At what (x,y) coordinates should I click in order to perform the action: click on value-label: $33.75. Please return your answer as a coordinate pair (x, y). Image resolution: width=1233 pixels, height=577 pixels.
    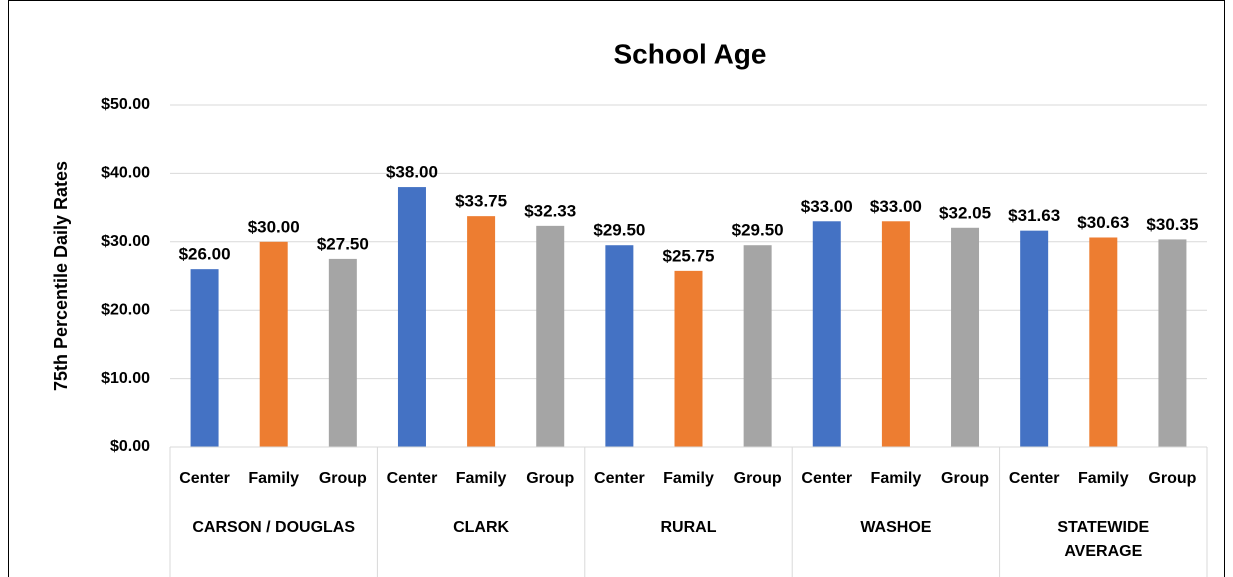
    Looking at the image, I should click on (481, 201).